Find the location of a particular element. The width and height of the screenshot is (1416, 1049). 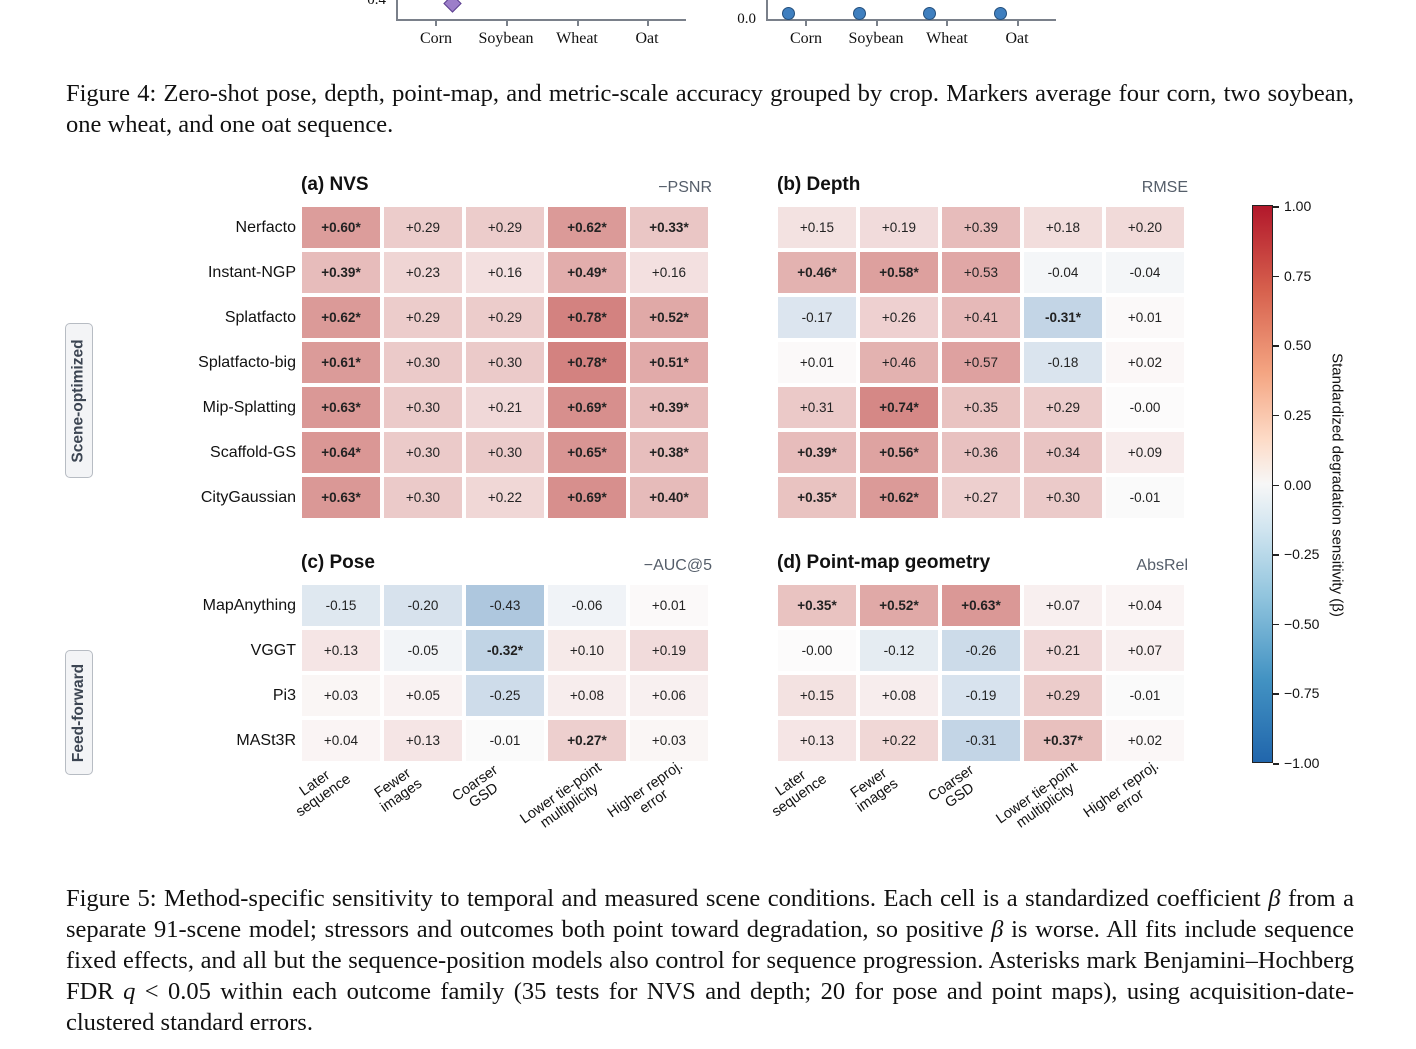

heatmap-cell: +0.09 is located at coordinates (1145, 452).